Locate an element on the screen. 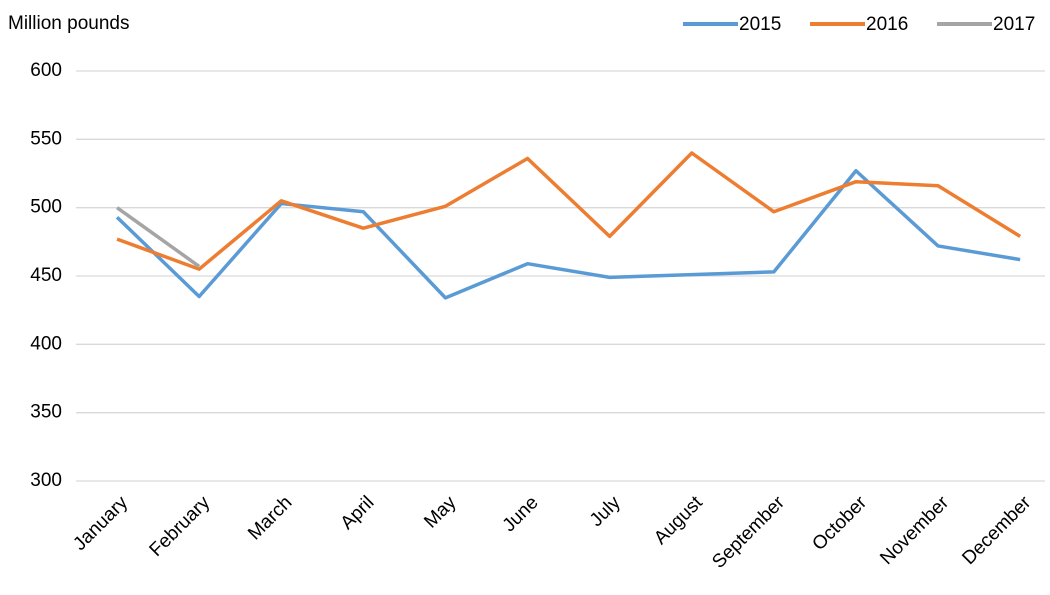 The image size is (1050, 595). x-tick-label: December is located at coordinates (996, 530).